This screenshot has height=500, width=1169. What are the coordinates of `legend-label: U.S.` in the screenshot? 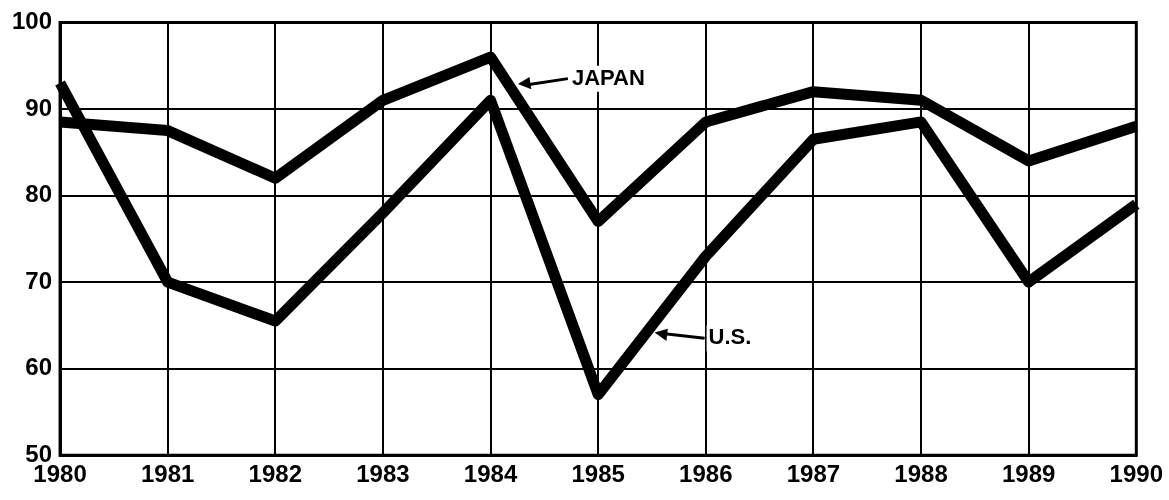 It's located at (730, 337).